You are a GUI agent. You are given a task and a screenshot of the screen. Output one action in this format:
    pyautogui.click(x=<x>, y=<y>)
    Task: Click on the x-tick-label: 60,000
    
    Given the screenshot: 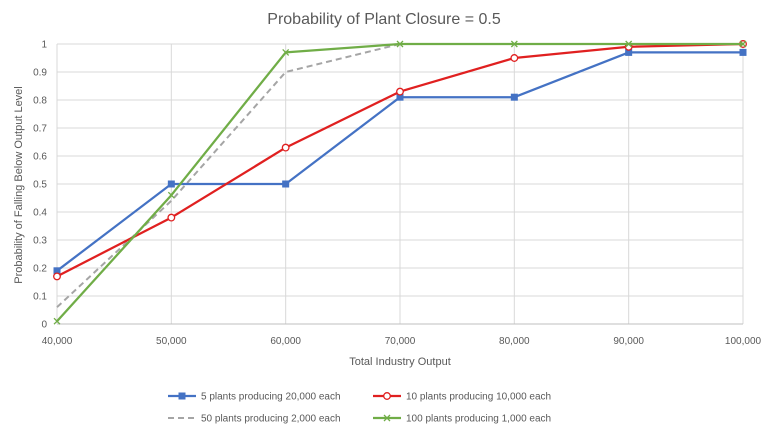 What is the action you would take?
    pyautogui.click(x=285, y=341)
    